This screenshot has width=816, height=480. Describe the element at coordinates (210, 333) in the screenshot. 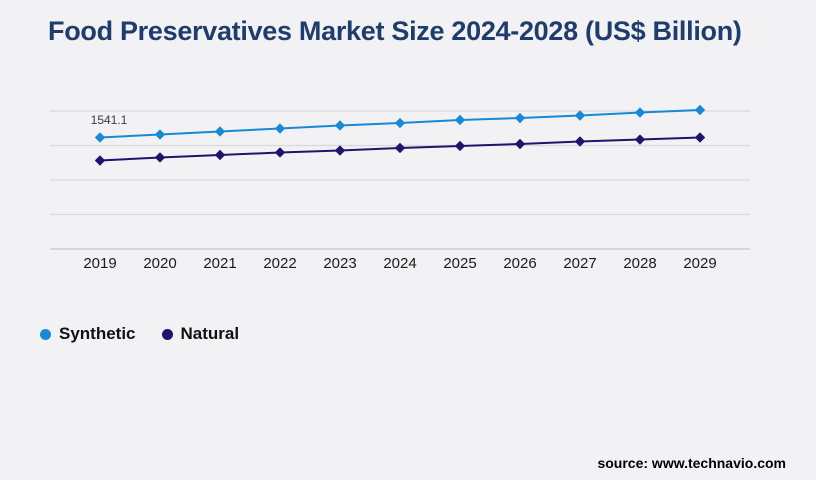

I see `legend-label-natural: Natural` at that location.